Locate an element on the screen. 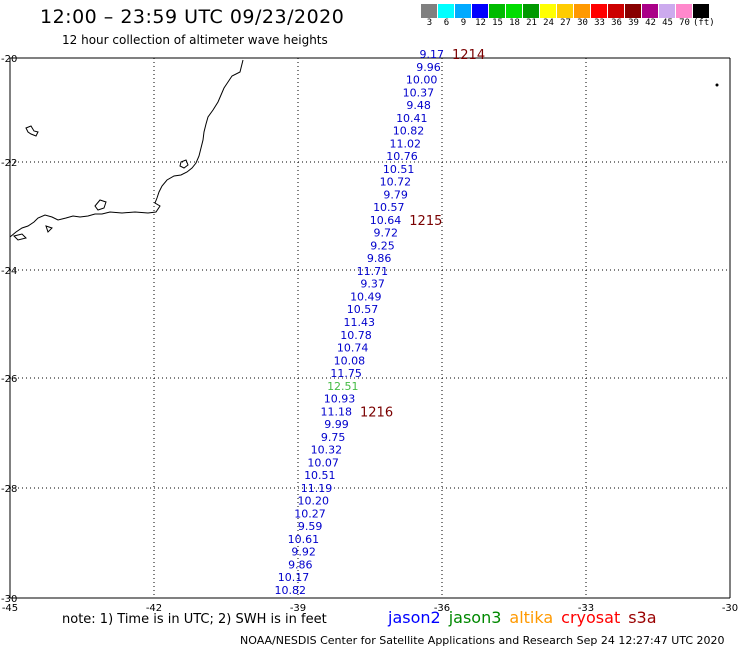  swh-value: 9.48 is located at coordinates (418, 105).